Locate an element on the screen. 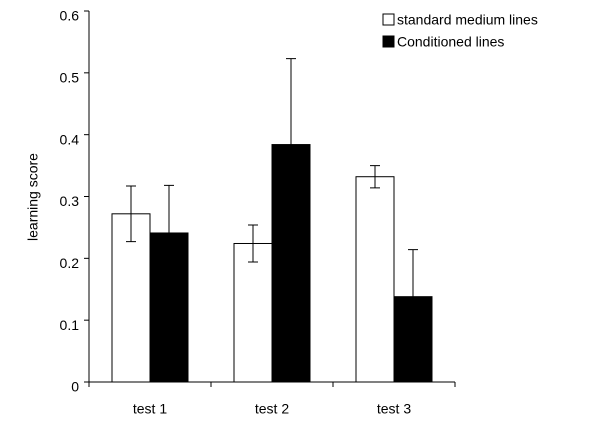 Image resolution: width=616 pixels, height=432 pixels. x-tick-label: test 2 is located at coordinates (272, 409).